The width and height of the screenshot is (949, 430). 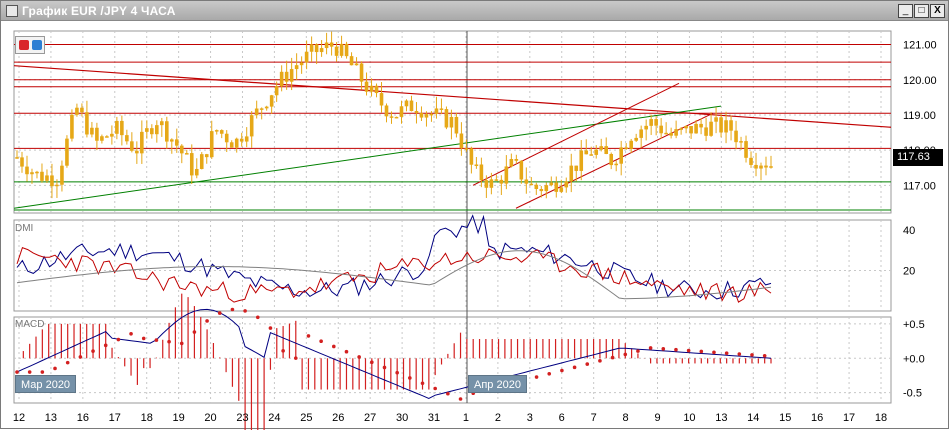 What do you see at coordinates (921, 11) in the screenshot?
I see `maximize-button: □` at bounding box center [921, 11].